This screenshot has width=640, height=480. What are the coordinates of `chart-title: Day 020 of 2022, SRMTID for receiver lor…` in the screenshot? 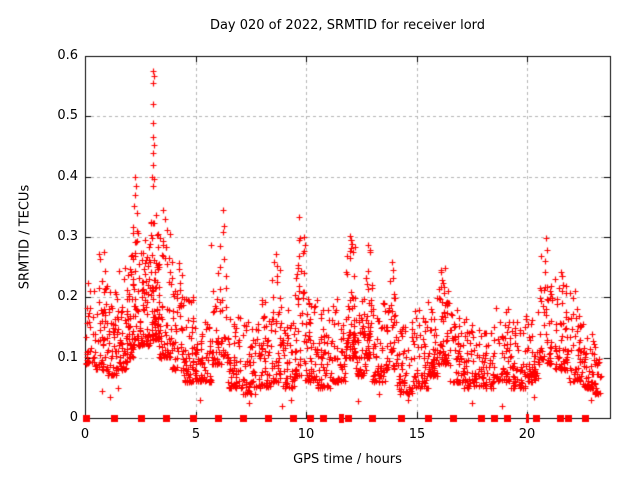 It's located at (347, 25).